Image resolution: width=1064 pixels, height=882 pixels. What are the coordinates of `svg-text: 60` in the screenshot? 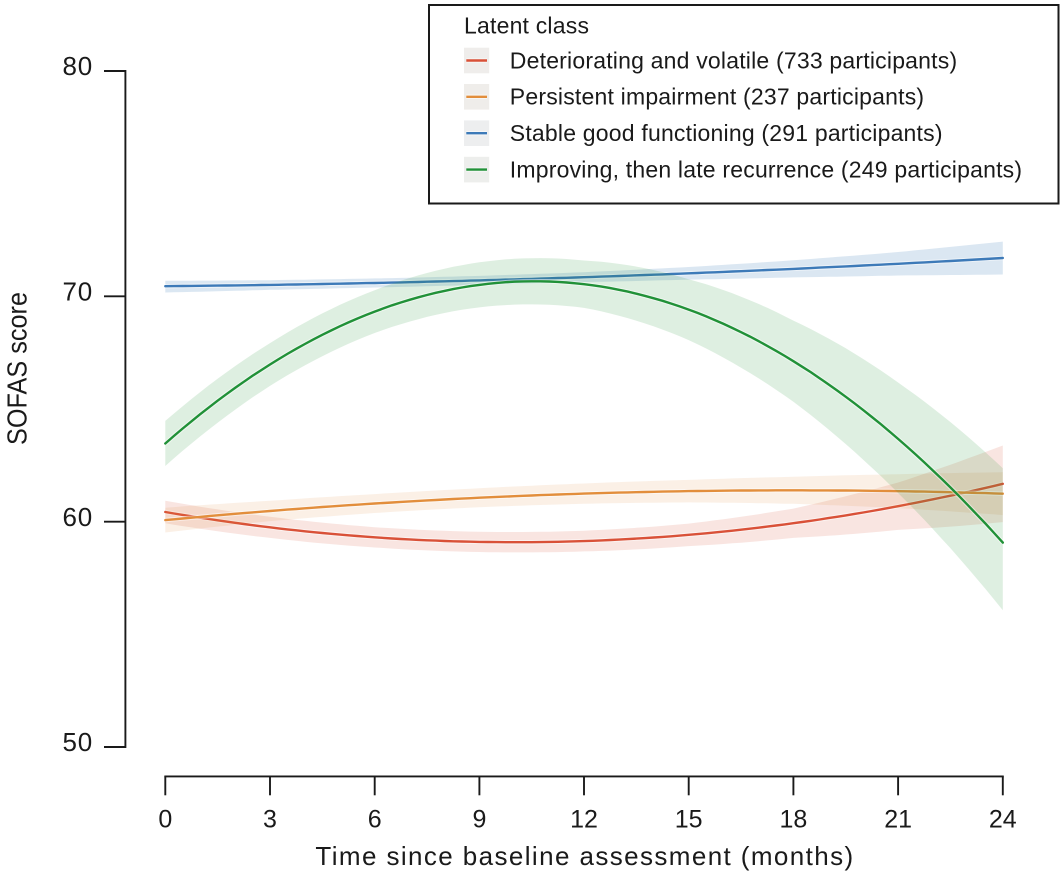 It's located at (77, 517).